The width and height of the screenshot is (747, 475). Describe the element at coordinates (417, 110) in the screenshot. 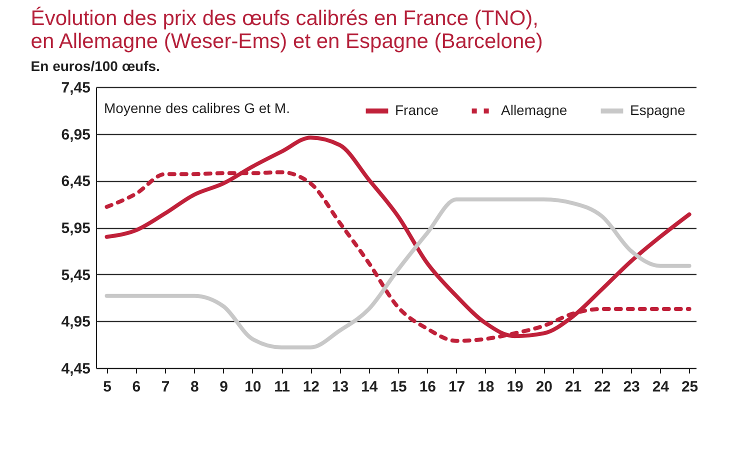

I see `legend-label: France` at that location.